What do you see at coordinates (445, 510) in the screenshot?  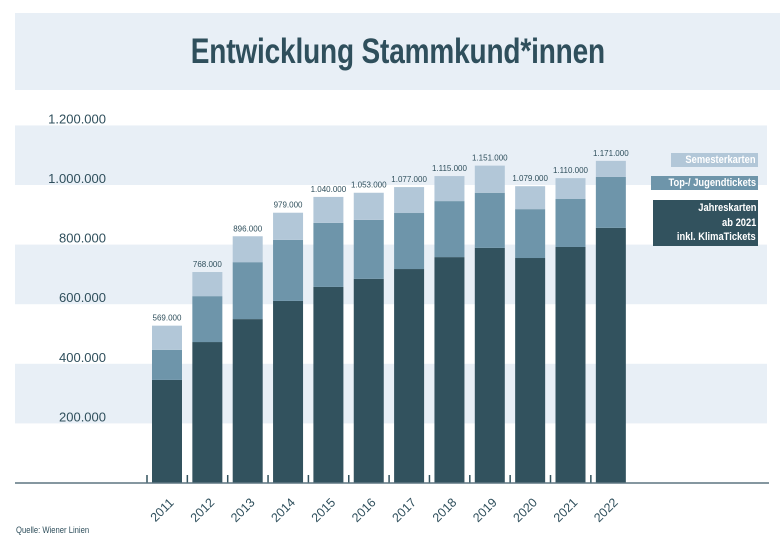 I see `x-tick-label: 2018` at bounding box center [445, 510].